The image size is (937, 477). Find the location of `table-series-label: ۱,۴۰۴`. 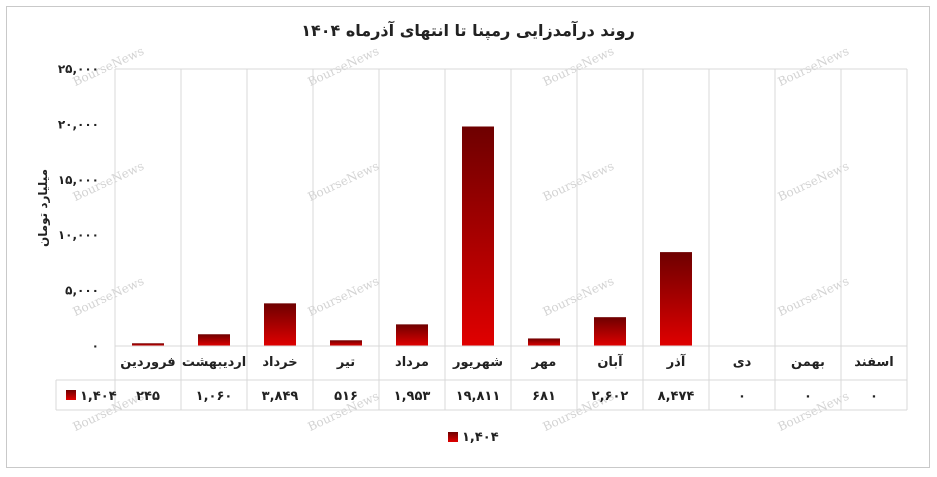

table-series-label: ۱,۴۰۴ is located at coordinates (98, 396).